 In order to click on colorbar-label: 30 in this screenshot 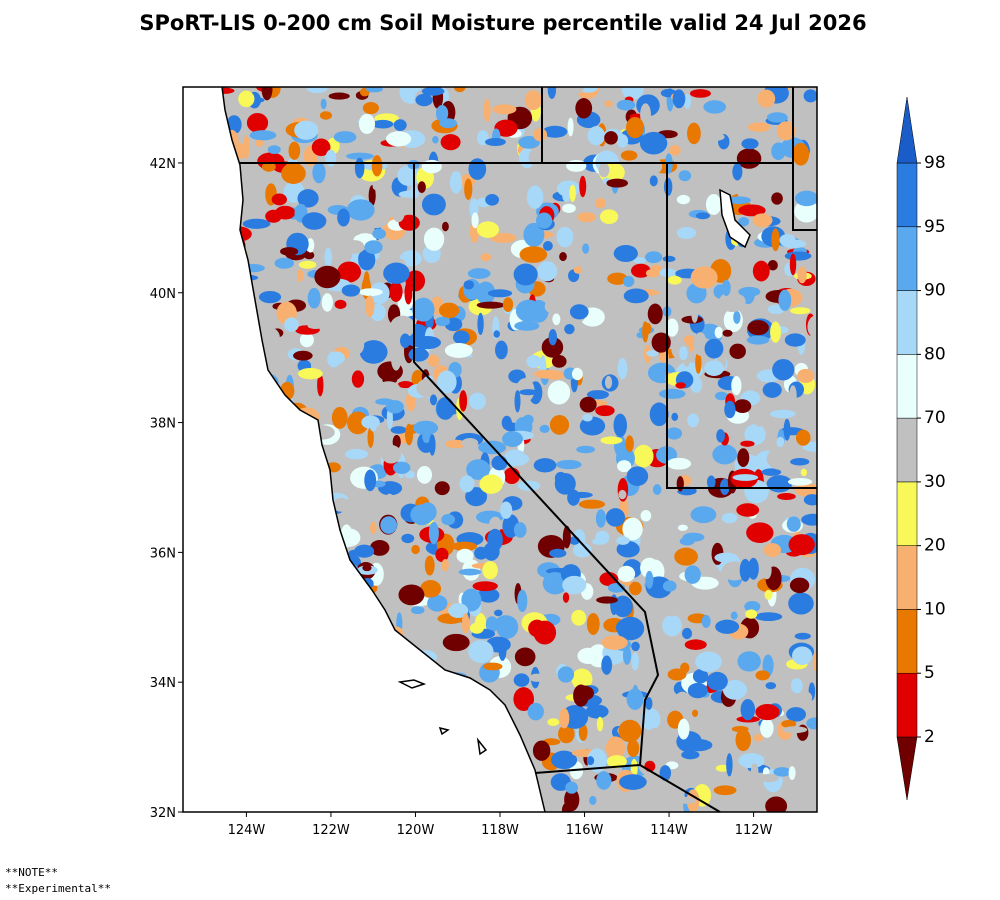, I will do `click(935, 482)`.